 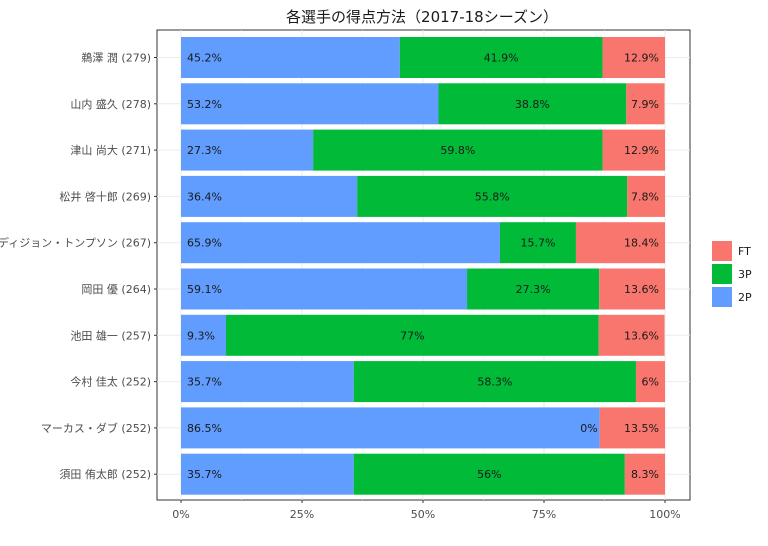 I want to click on data-label-ft: 7.8%, so click(x=645, y=196).